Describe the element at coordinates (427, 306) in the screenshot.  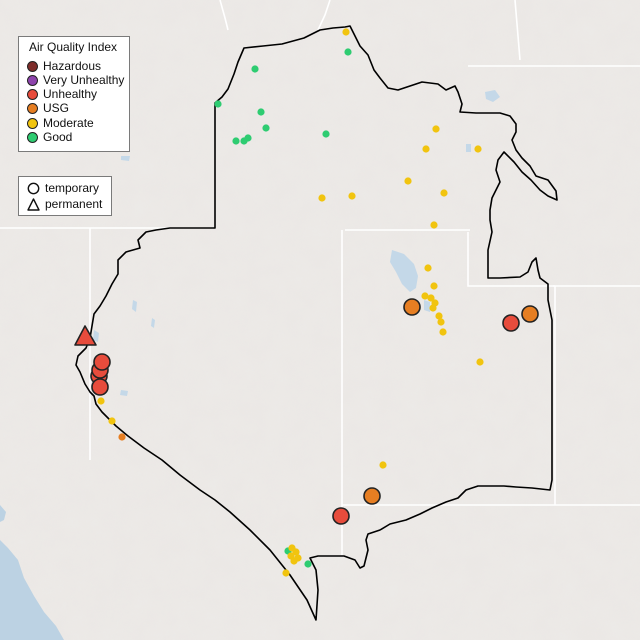
I see `lake-utah` at that location.